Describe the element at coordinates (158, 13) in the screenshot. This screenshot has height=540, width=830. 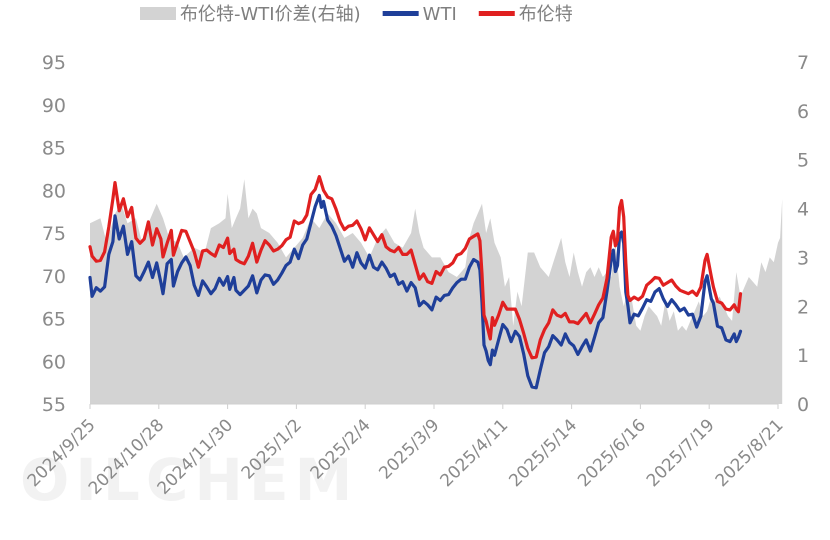
I see `legend-swatch-spread` at that location.